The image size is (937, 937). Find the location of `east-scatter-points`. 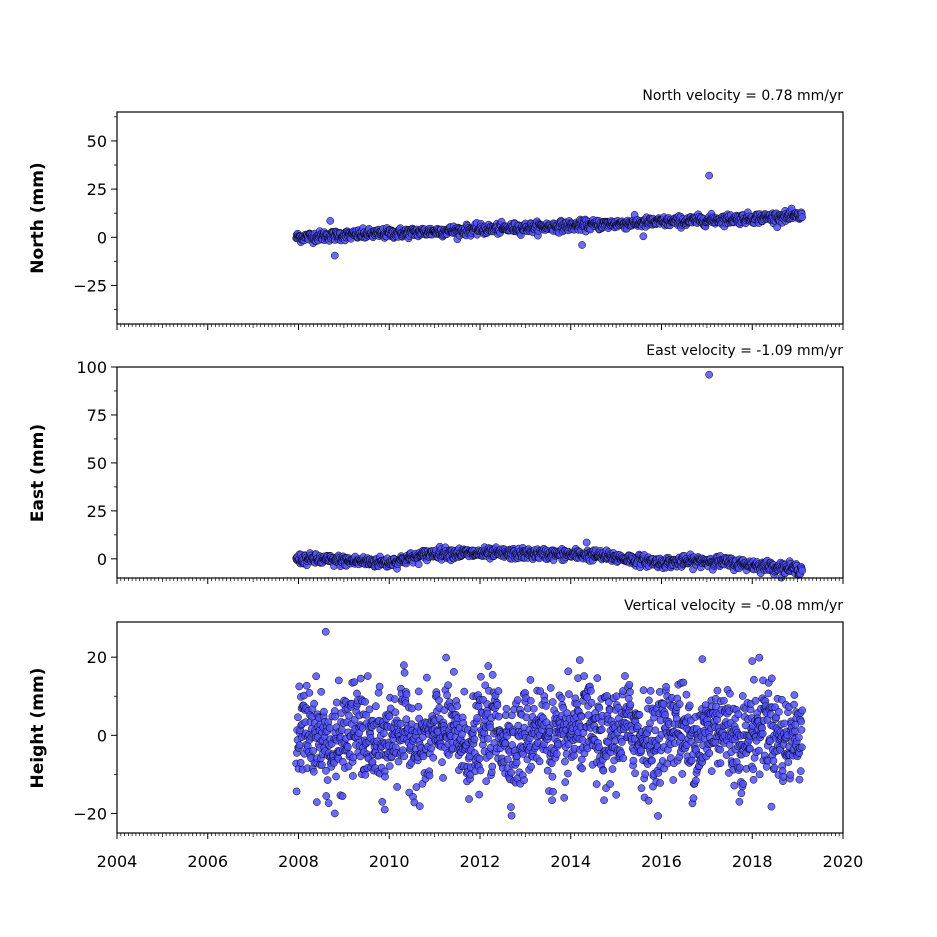

east-scatter-points is located at coordinates (549, 476).